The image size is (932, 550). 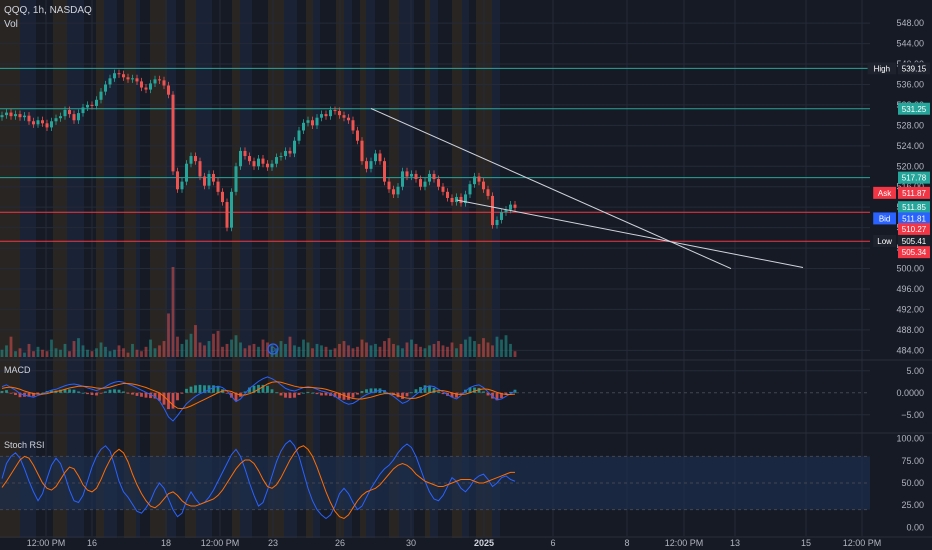 What do you see at coordinates (552, 543) in the screenshot?
I see `time-axis-tick: 6` at bounding box center [552, 543].